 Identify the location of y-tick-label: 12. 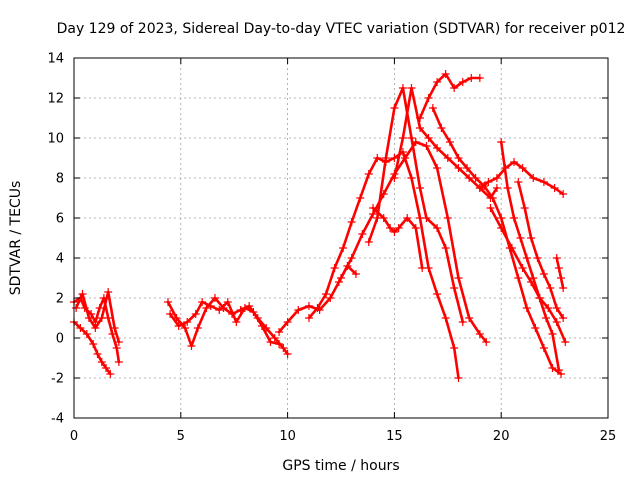
(55, 99).